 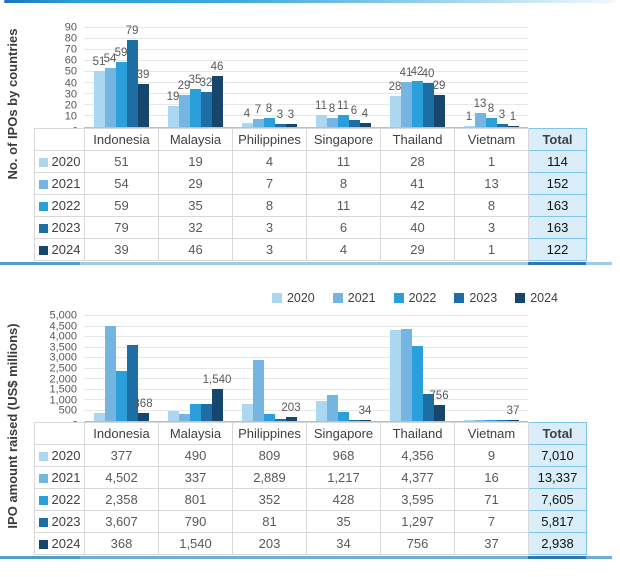 I want to click on bar-value-label: 6, so click(x=354, y=111).